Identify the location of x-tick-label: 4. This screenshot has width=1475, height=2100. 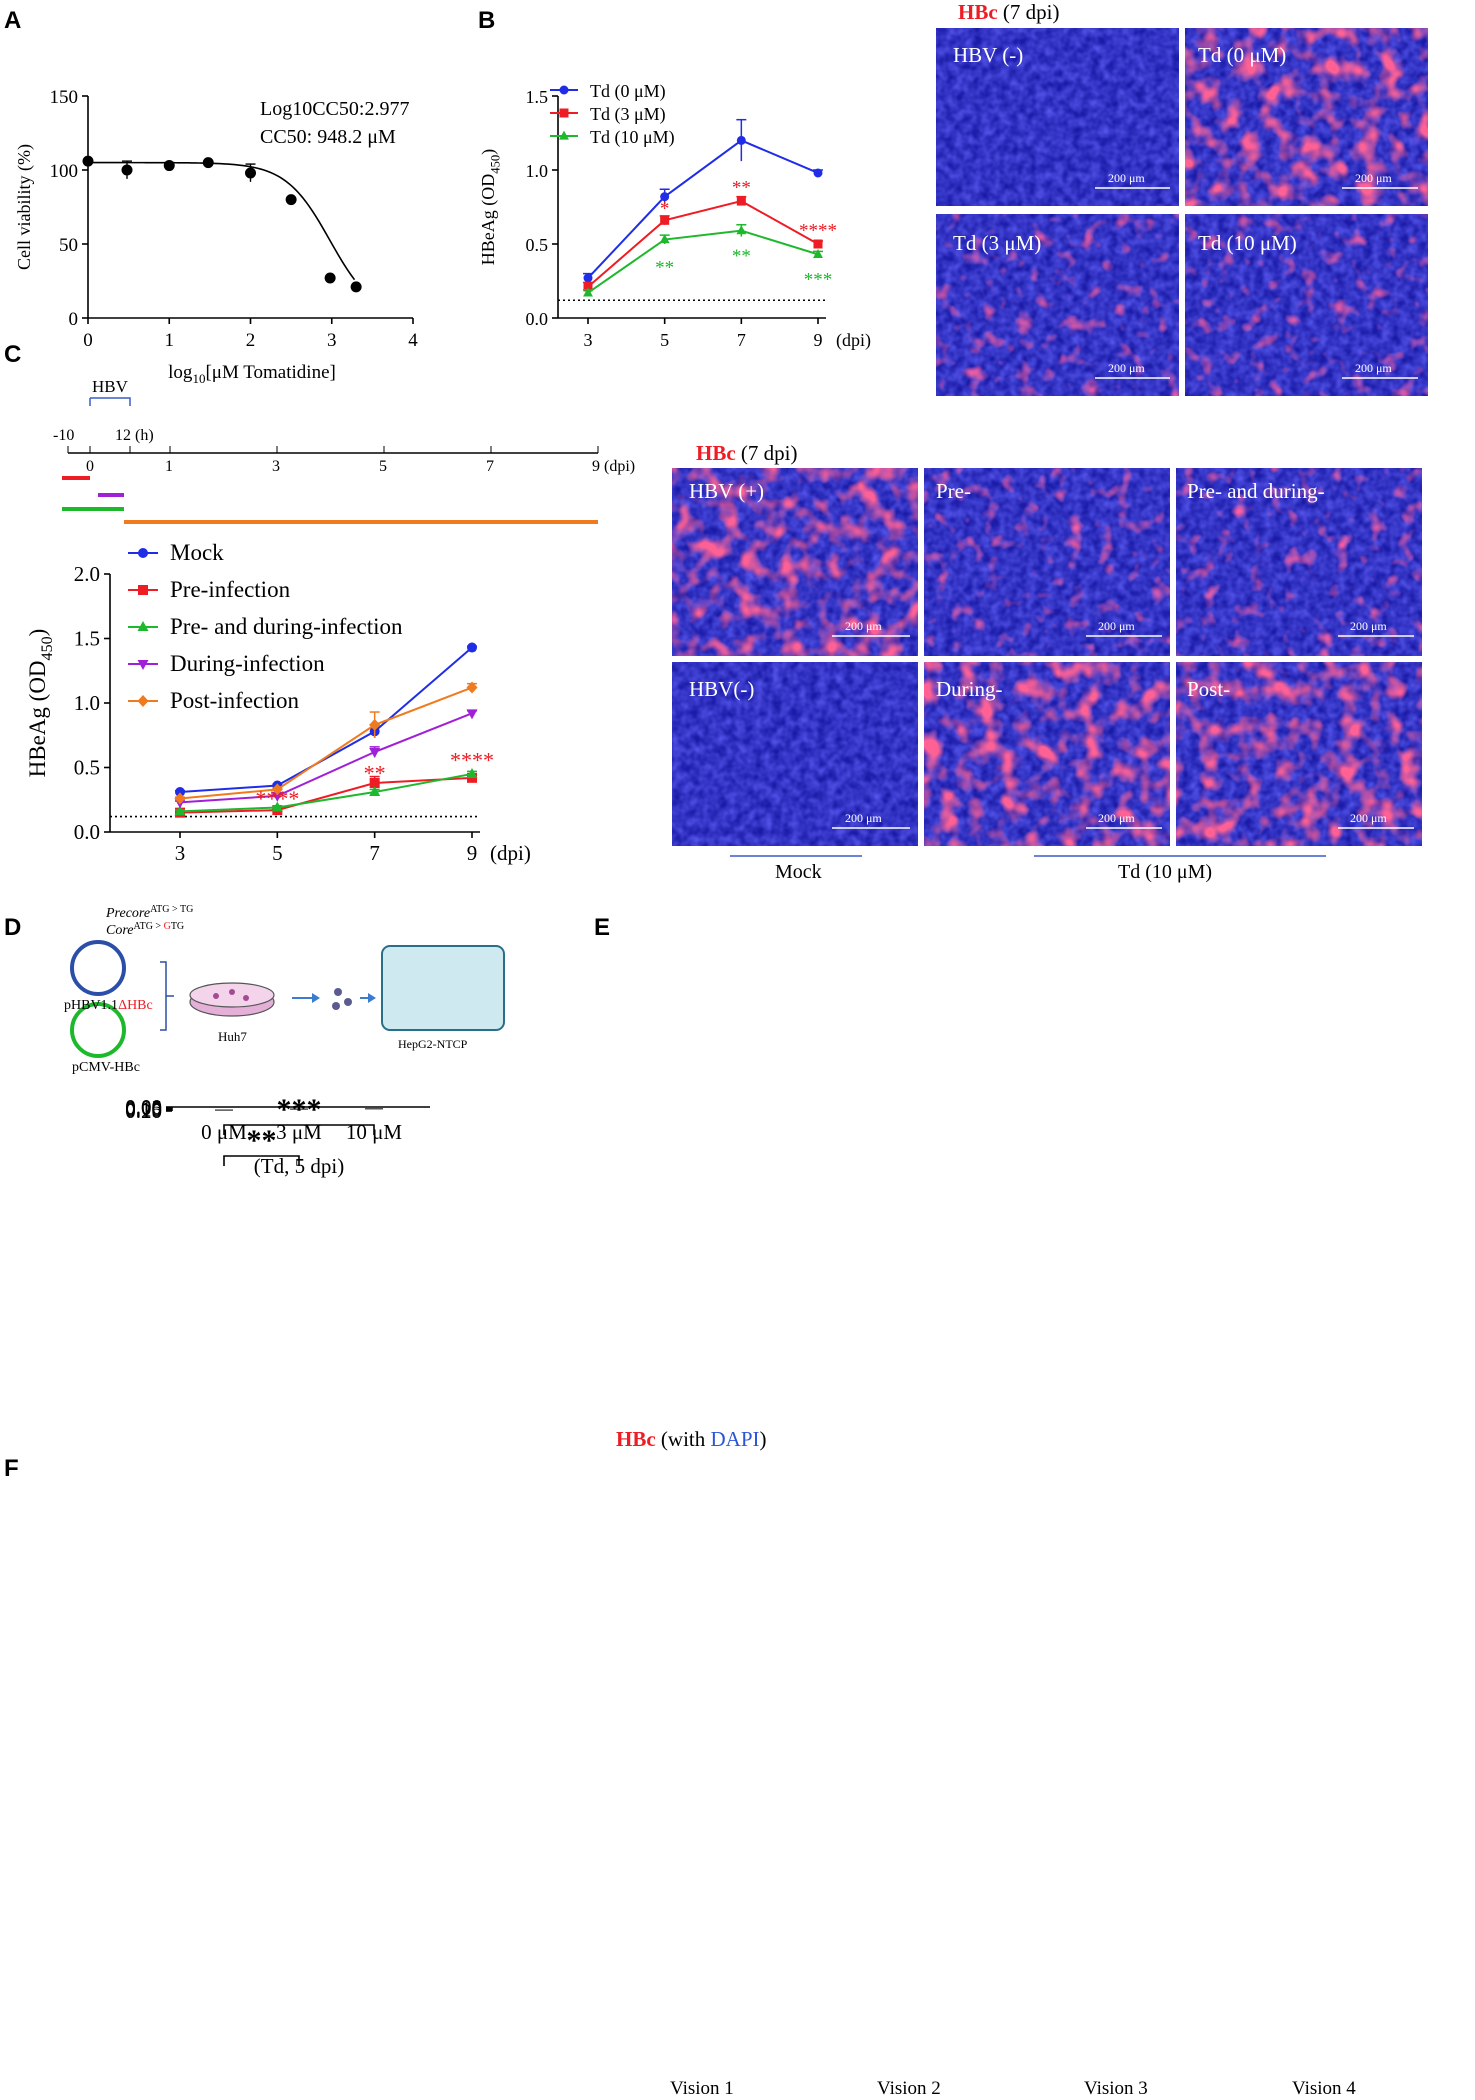
(413, 340).